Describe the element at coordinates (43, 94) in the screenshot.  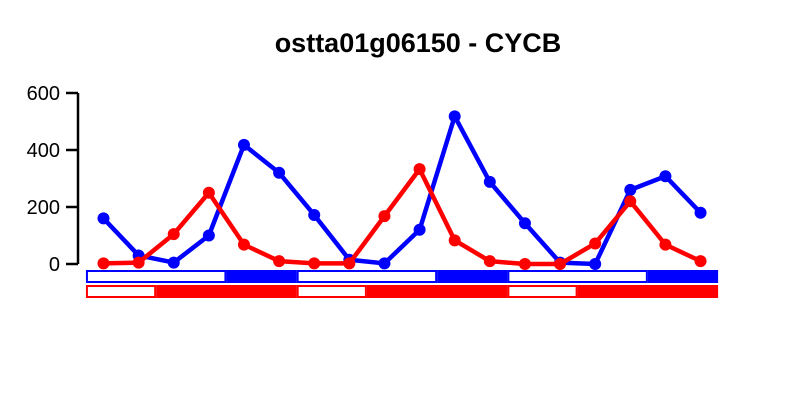
I see `y-tick-label: 600` at that location.